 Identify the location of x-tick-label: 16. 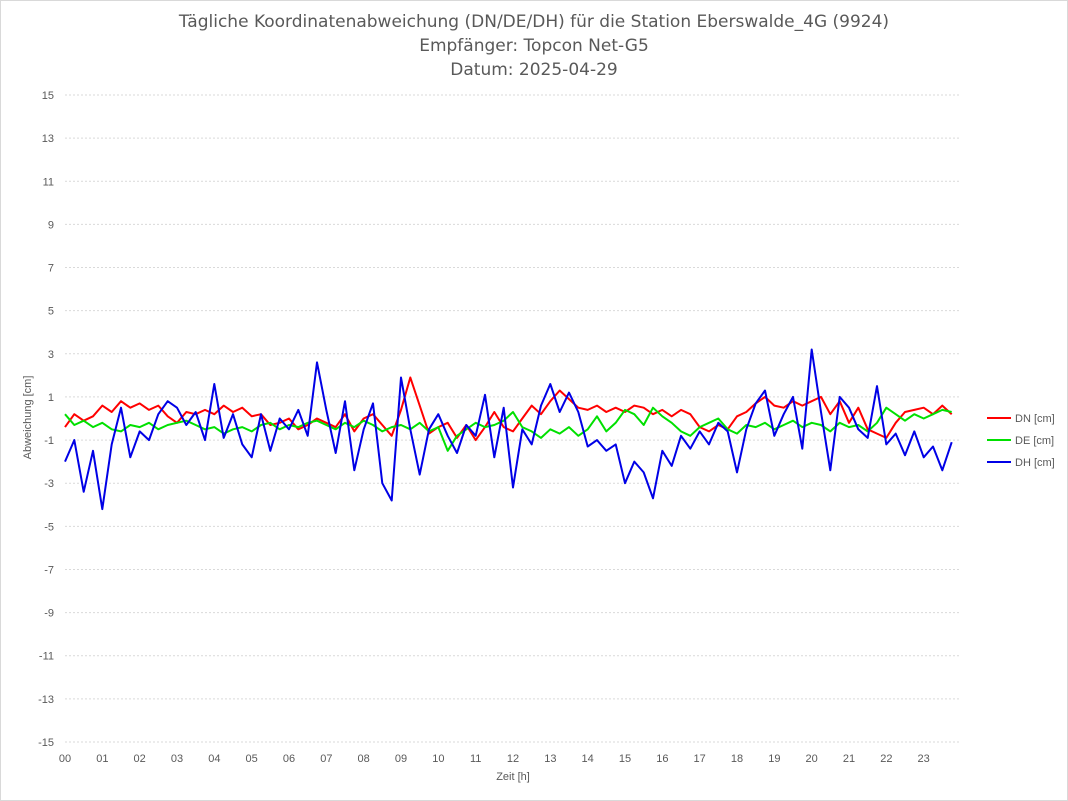
(662, 759).